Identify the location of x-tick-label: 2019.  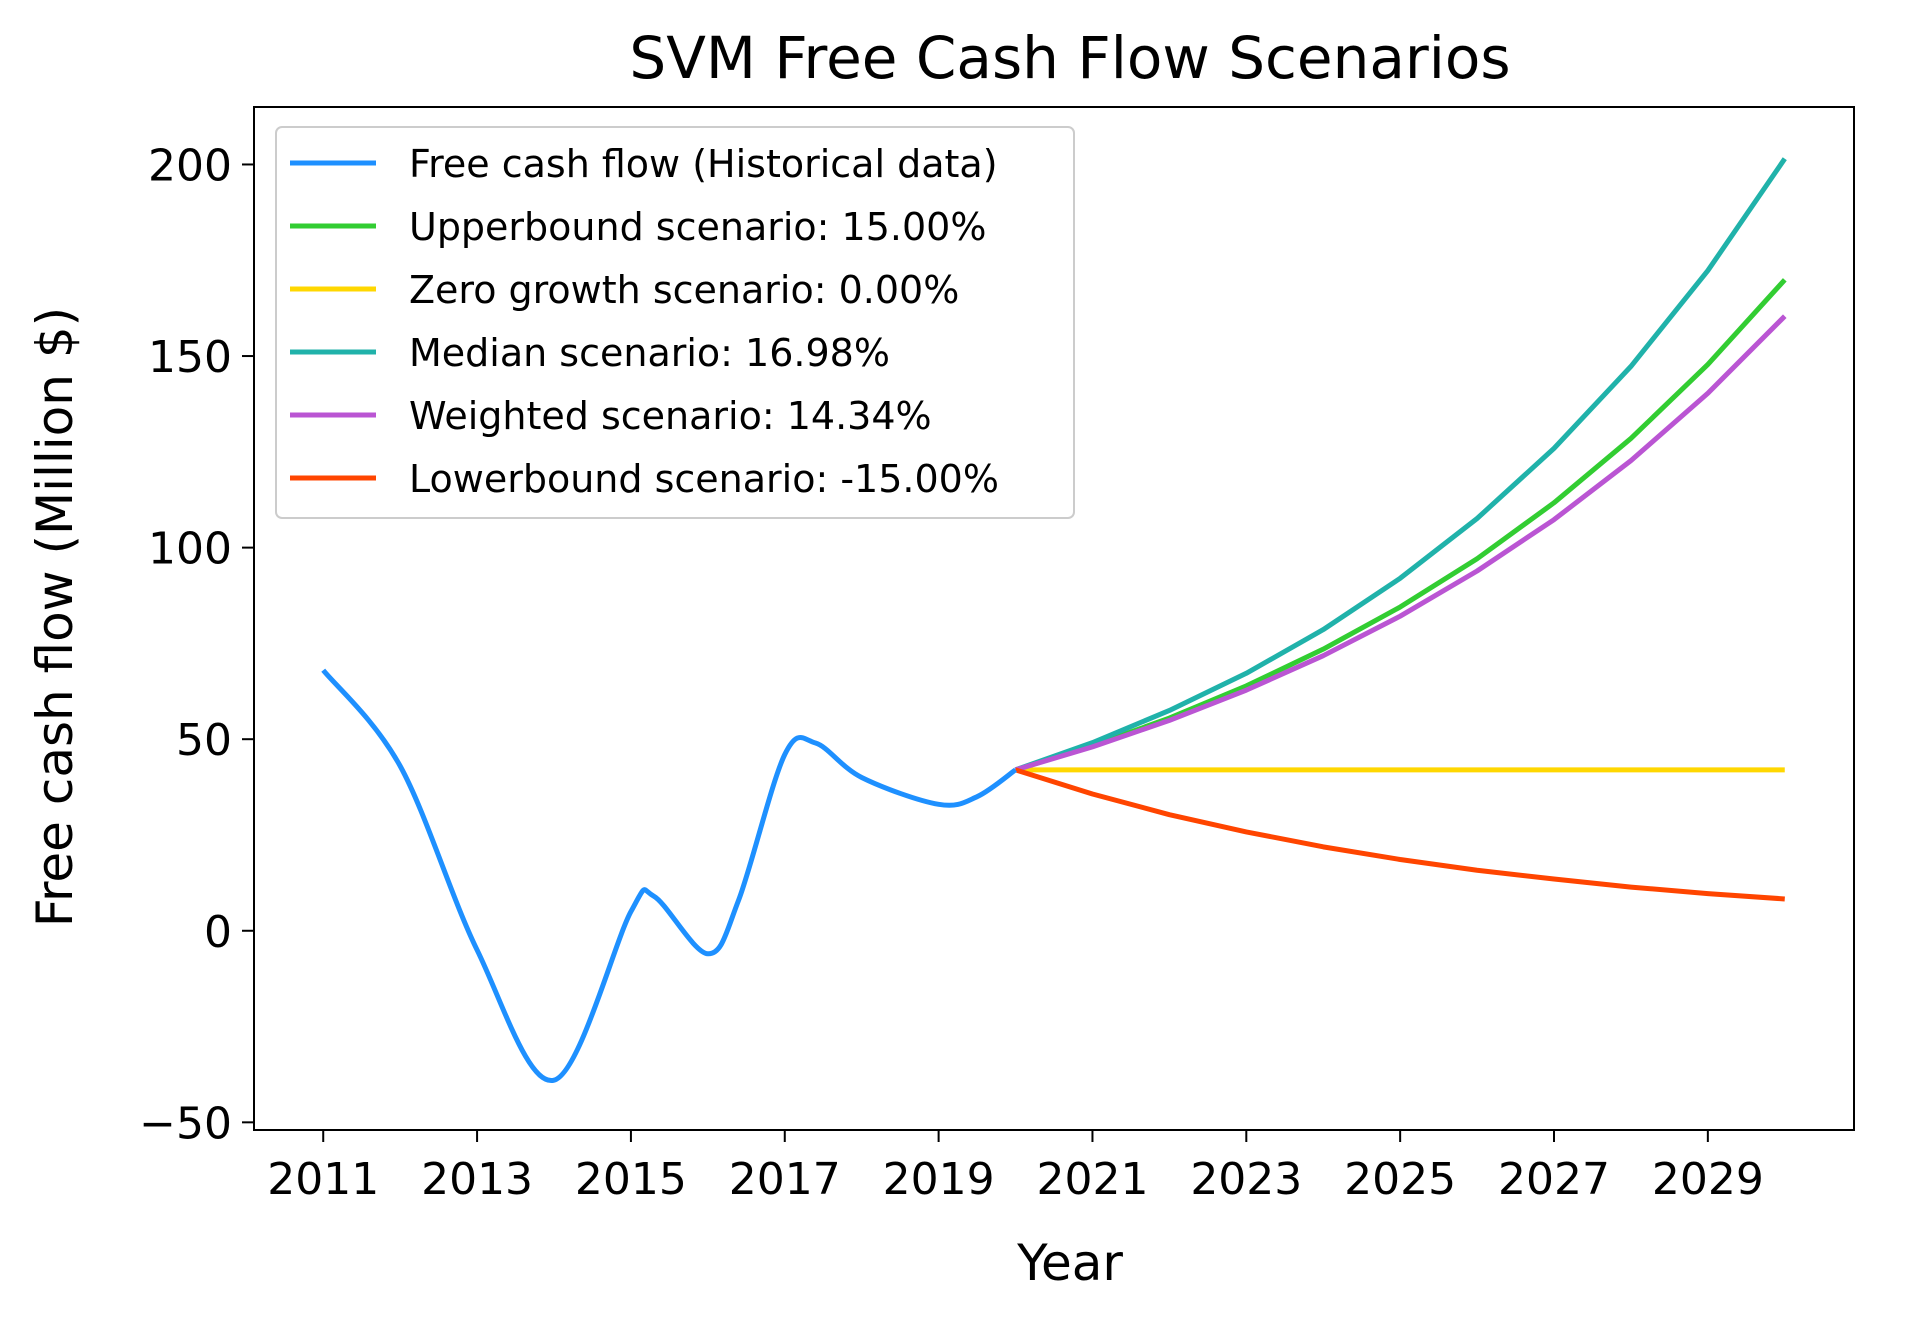
(939, 1179).